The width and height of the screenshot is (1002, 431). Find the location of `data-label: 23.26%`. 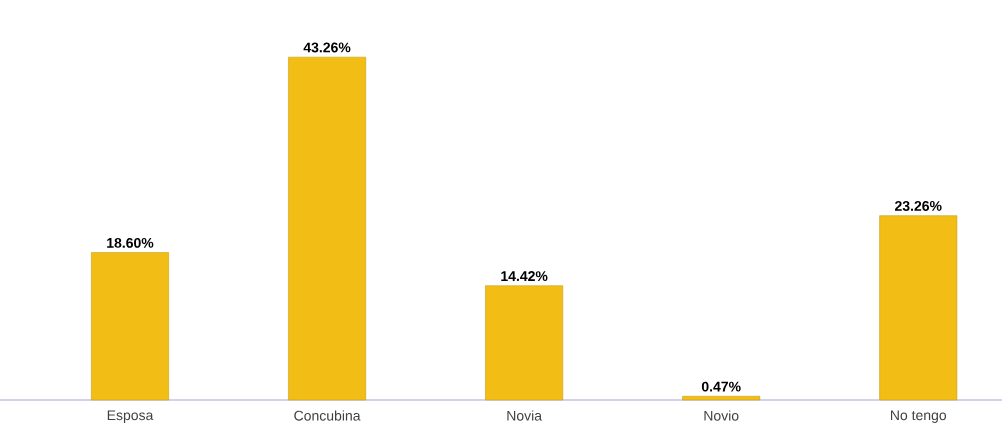

data-label: 23.26% is located at coordinates (918, 206).